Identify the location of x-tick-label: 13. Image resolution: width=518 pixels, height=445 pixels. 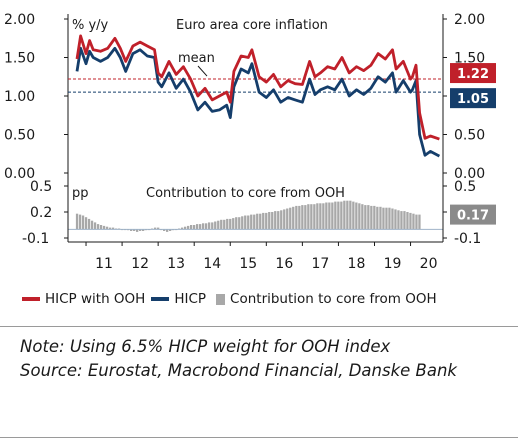
(176, 264).